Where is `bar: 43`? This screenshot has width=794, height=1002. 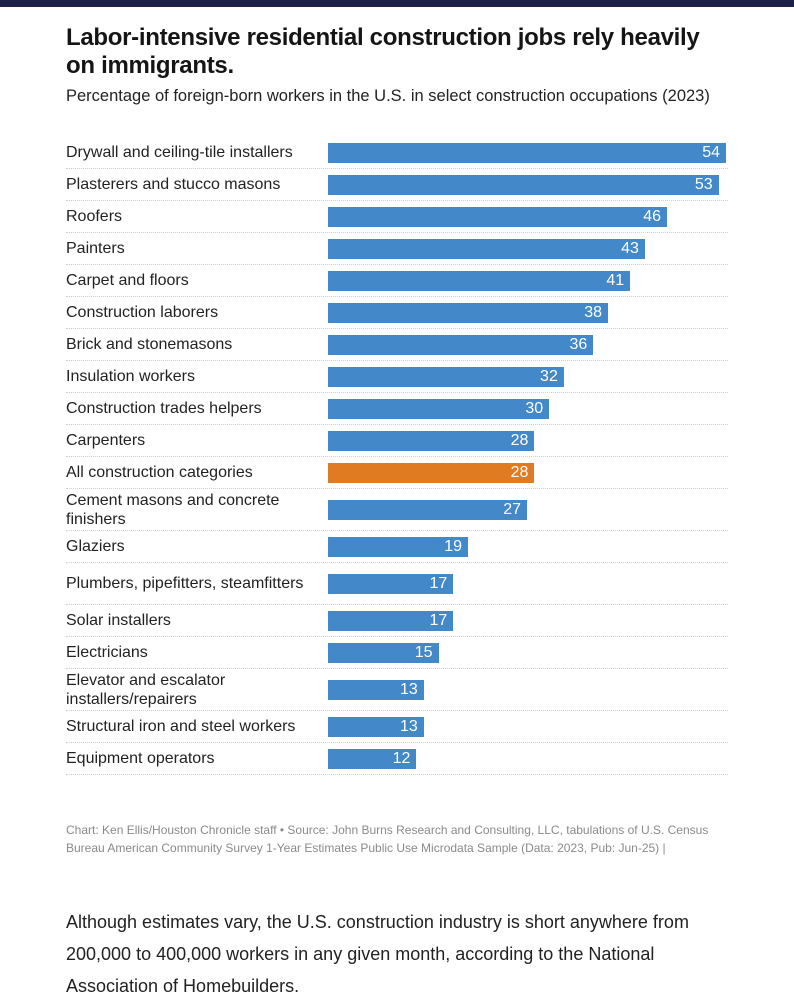
bar: 43 is located at coordinates (486, 248).